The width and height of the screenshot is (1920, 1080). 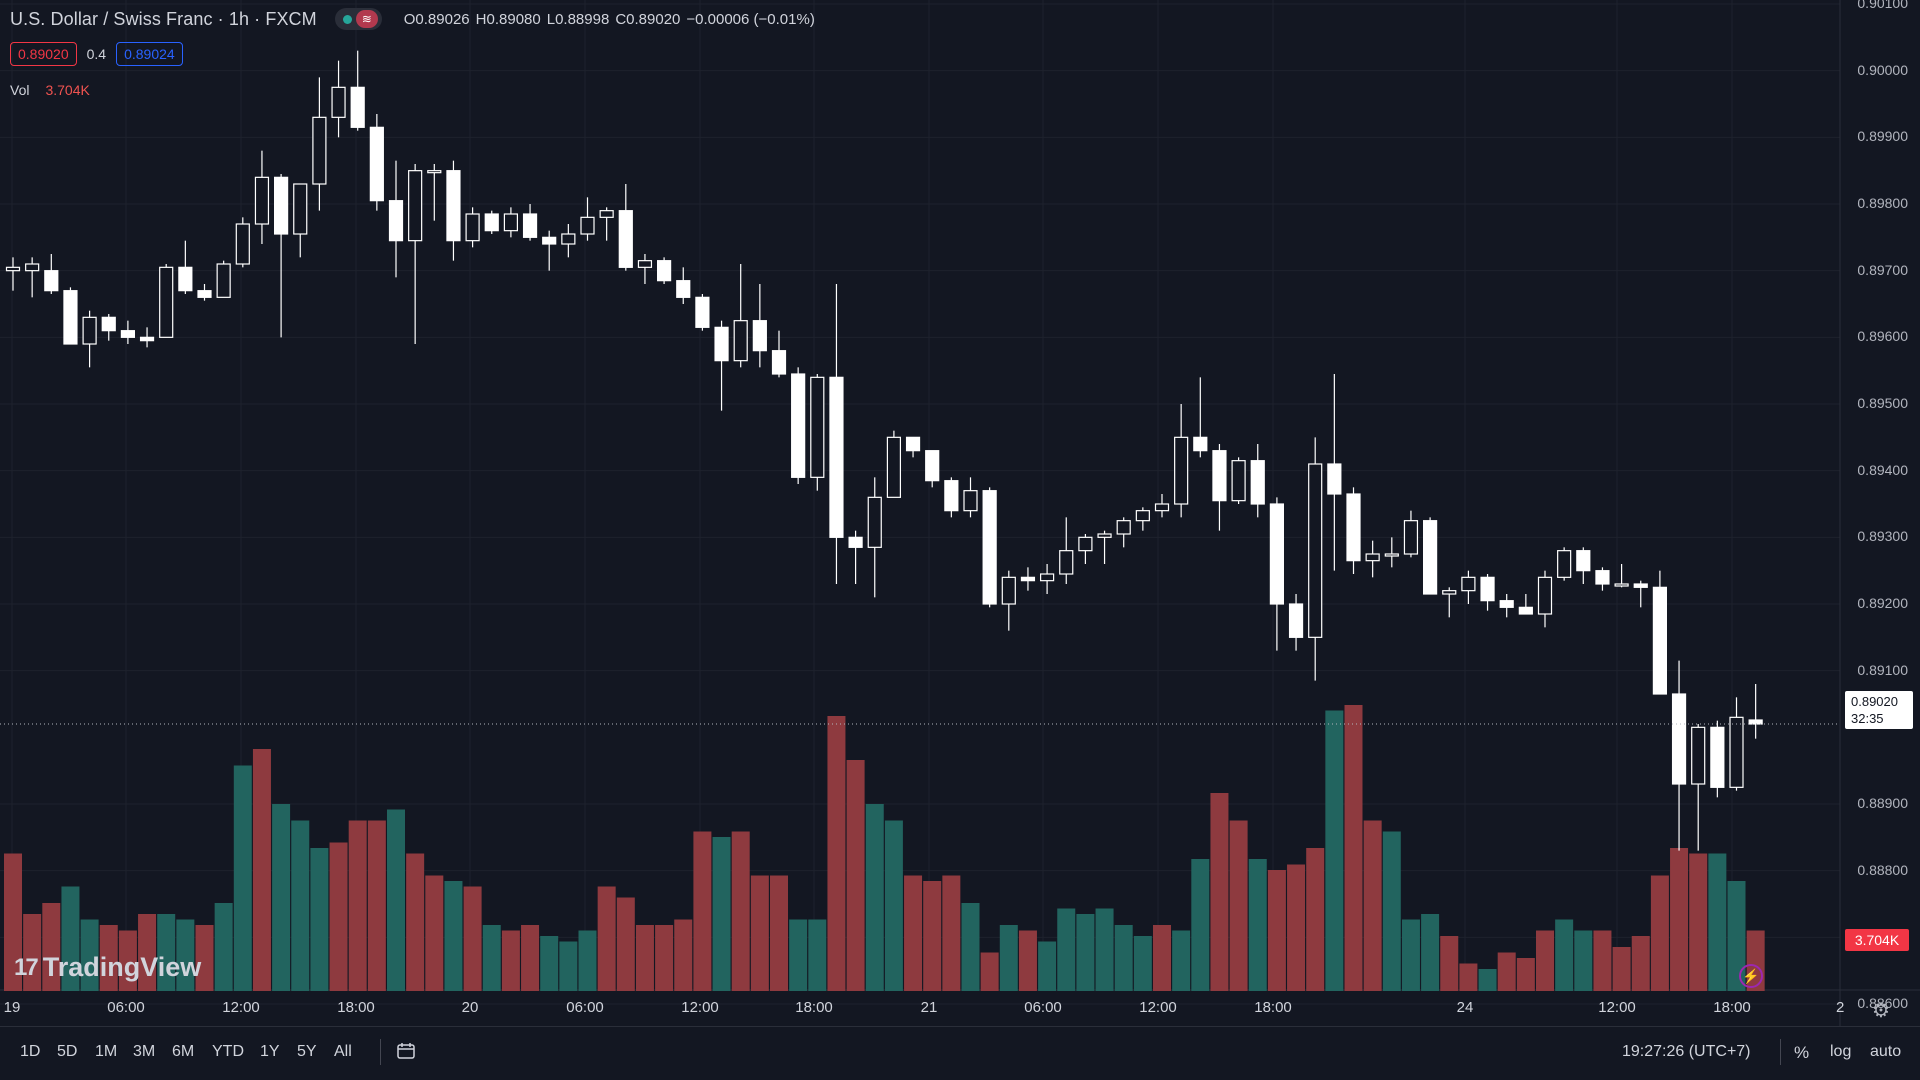 I want to click on volume-legend: Vol 3.704K, so click(x=50, y=90).